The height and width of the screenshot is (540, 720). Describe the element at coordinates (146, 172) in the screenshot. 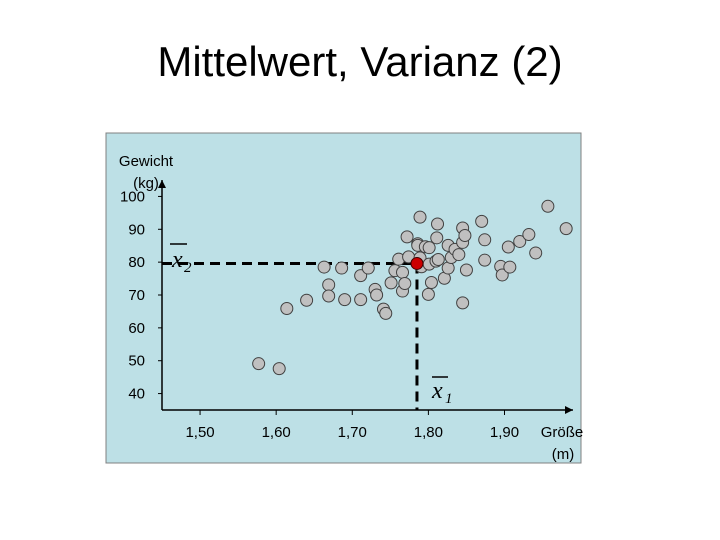

I see `y-axis-title: Gewicht (kg)` at that location.